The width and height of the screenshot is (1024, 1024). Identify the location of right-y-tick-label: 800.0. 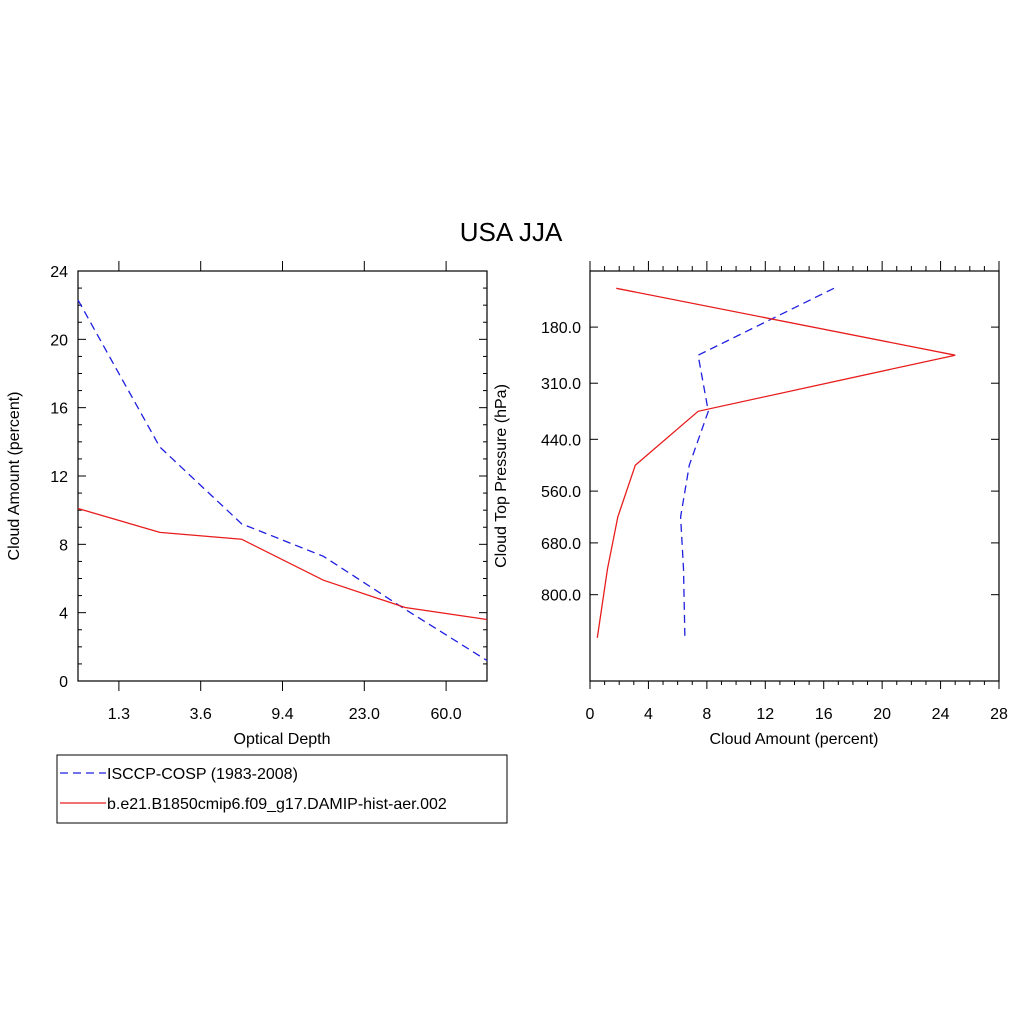
(561, 596).